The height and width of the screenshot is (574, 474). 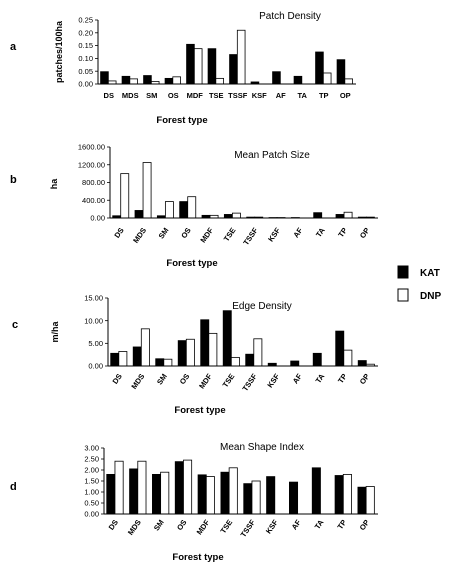 I want to click on bar-kat-mdf, so click(x=190, y=64).